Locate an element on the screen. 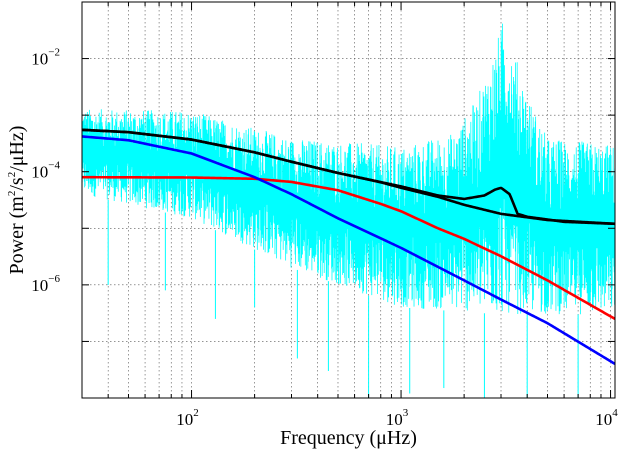 The width and height of the screenshot is (622, 451). x-tick-label: 10² is located at coordinates (187, 418).